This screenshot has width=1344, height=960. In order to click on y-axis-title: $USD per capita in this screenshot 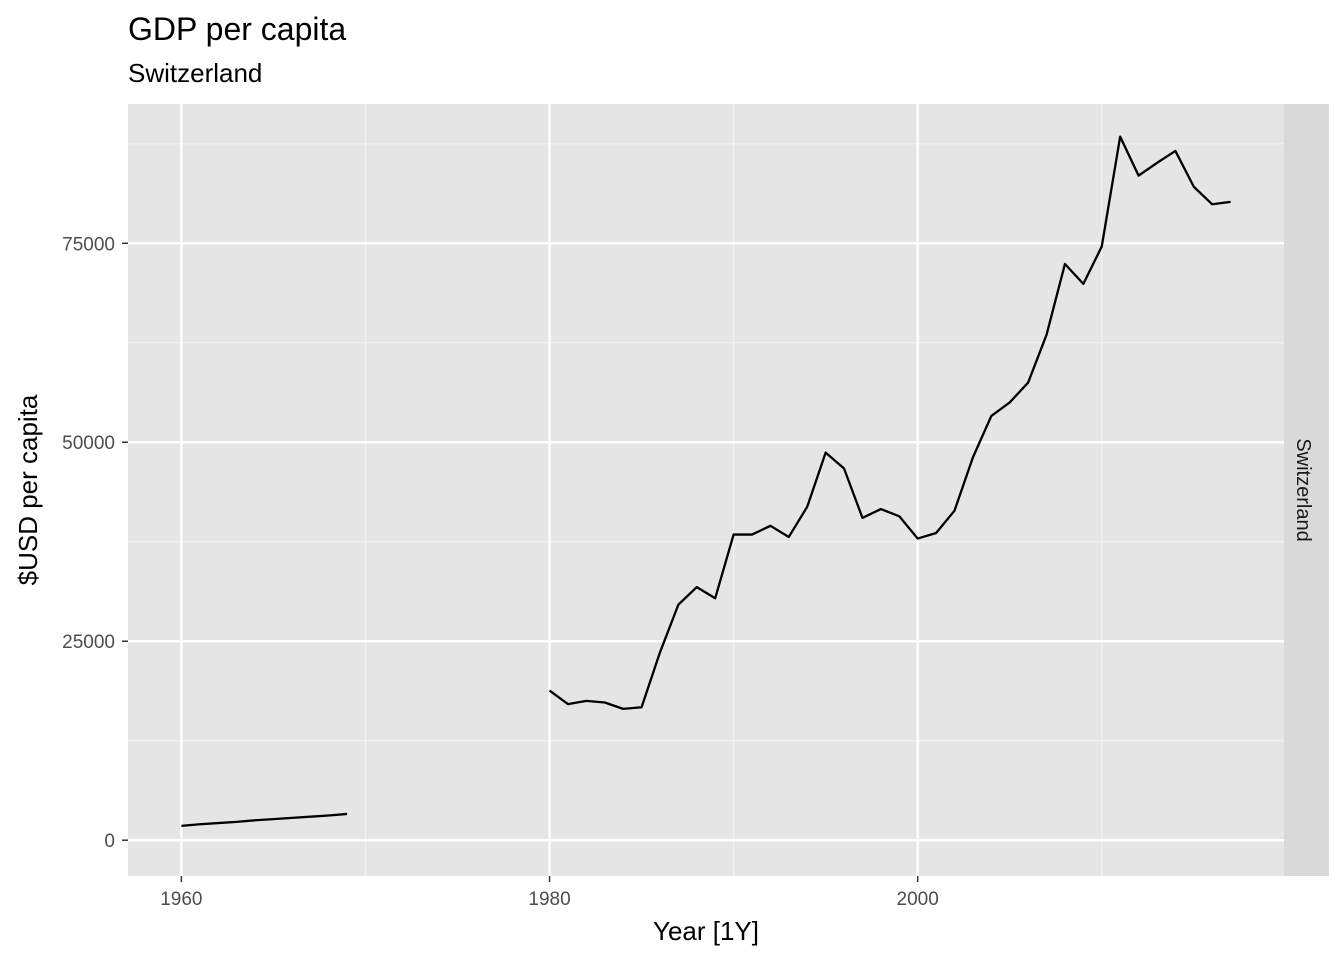, I will do `click(28, 489)`.